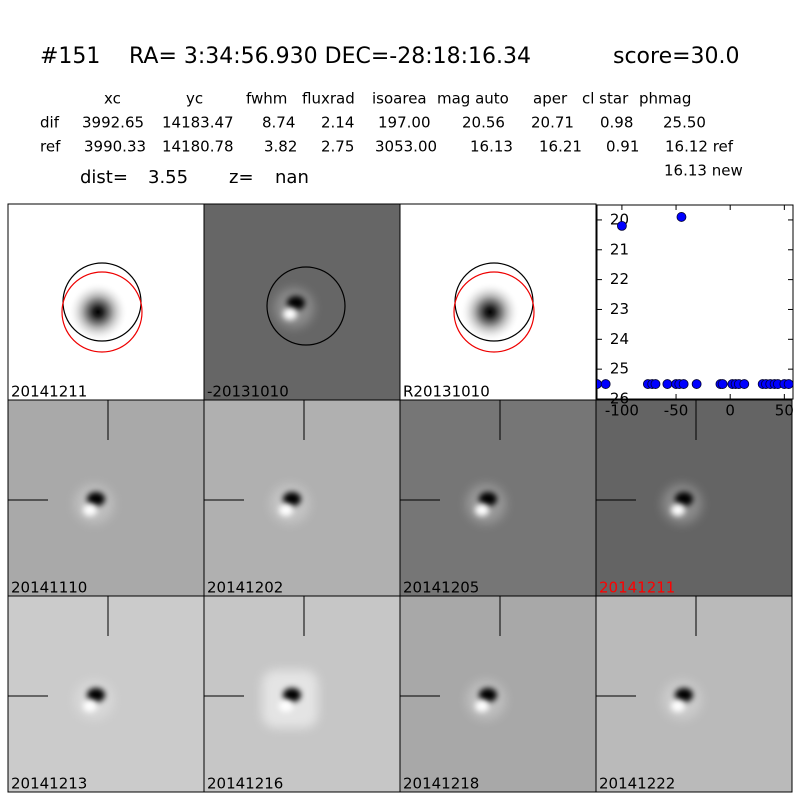 This screenshot has width=800, height=804. I want to click on cell: 0.91, so click(622, 147).